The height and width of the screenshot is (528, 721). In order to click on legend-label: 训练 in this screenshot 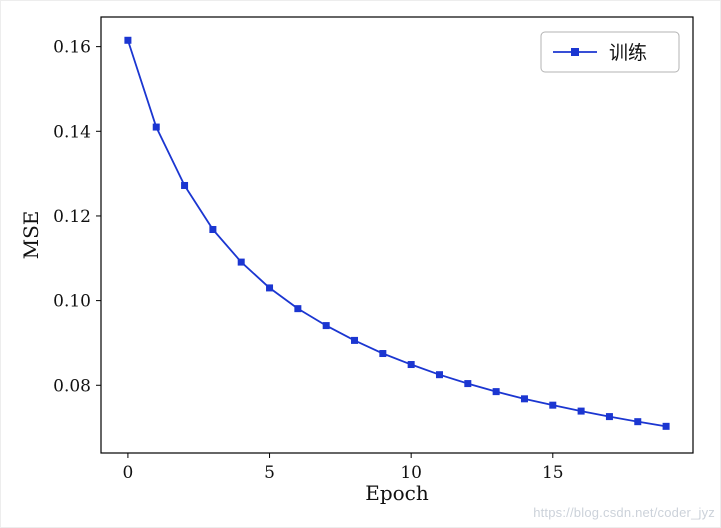, I will do `click(628, 53)`.